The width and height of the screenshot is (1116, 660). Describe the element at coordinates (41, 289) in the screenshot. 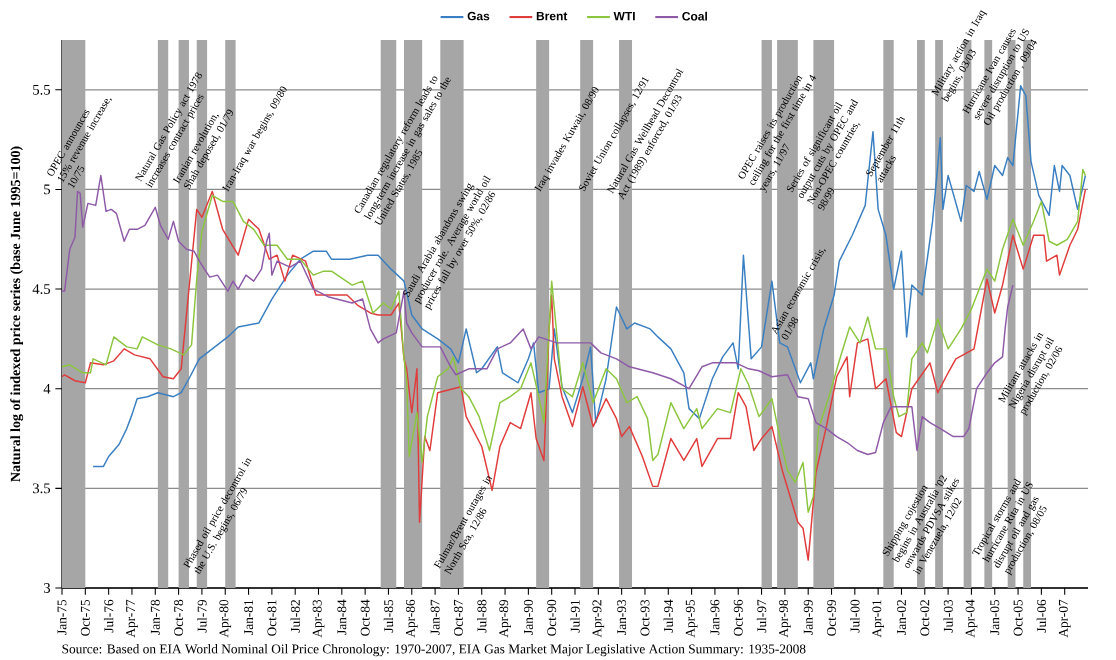

I see `y-tick-label: 4.5` at that location.